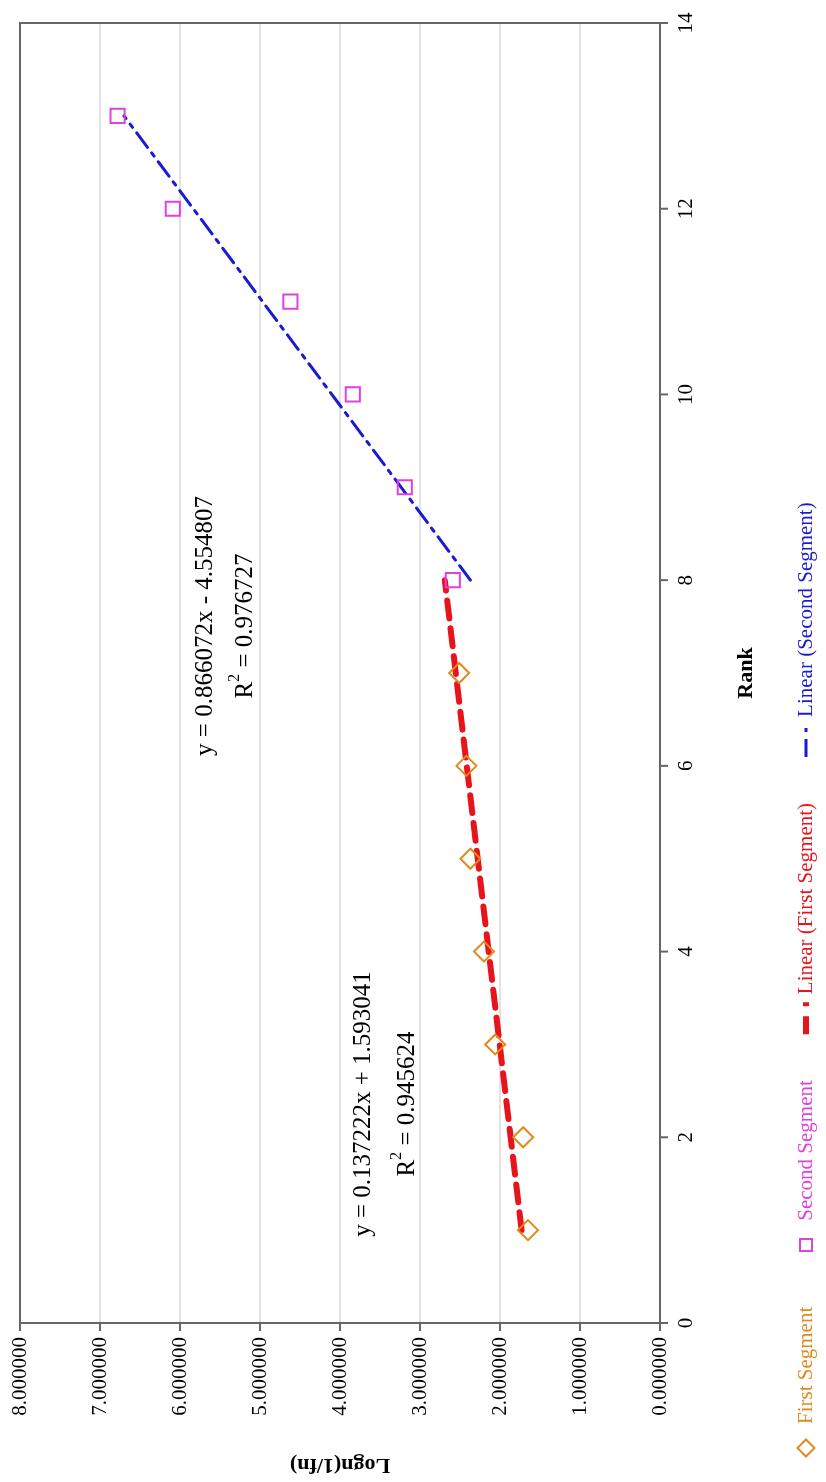 The image size is (826, 1482). Describe the element at coordinates (203, 626) in the screenshot. I see `annotation: y = 0.866072x - 4.554807` at that location.